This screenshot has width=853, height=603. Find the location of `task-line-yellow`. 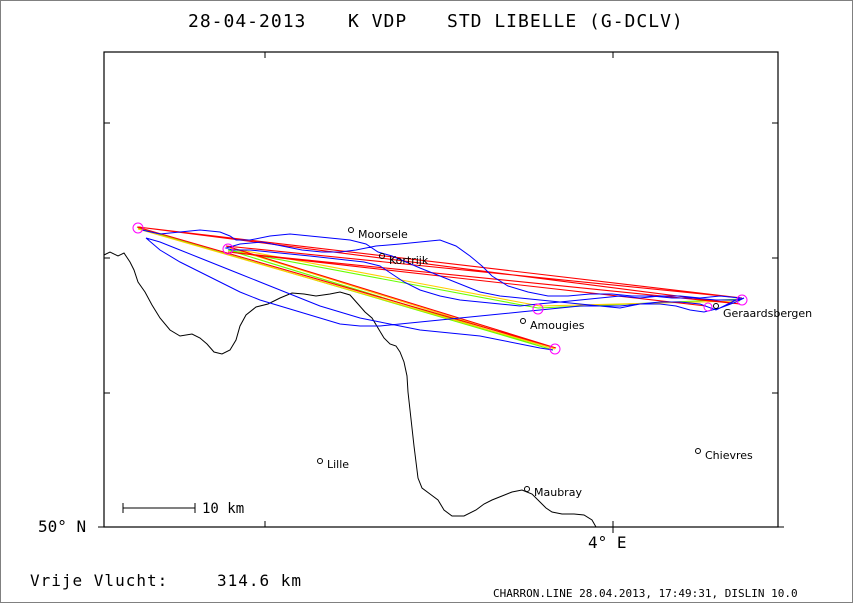

task-line-yellow is located at coordinates (439, 289).